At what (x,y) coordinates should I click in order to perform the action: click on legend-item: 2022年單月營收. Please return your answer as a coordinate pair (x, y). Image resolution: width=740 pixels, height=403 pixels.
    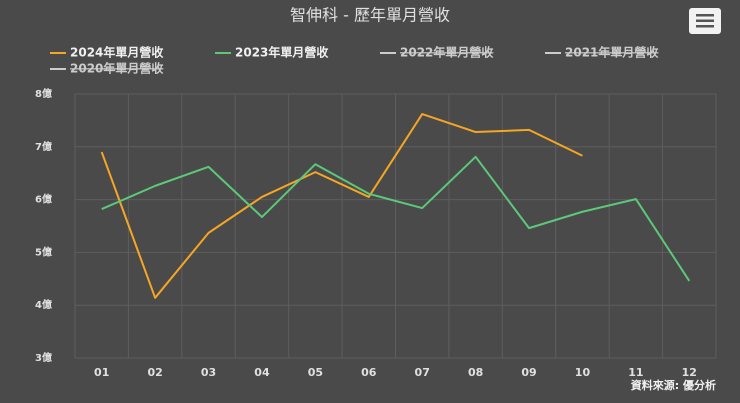
    Looking at the image, I should click on (436, 52).